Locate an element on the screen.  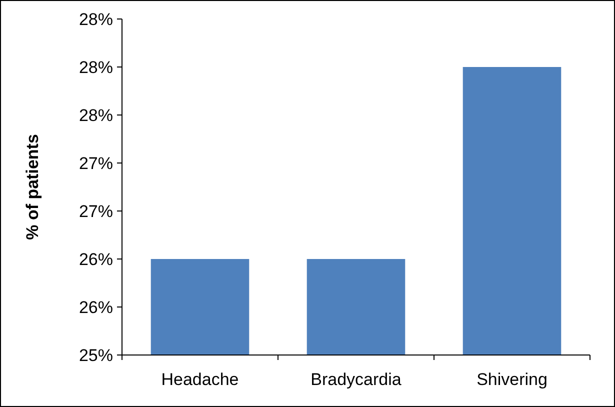
x-tick-label: Headache is located at coordinates (200, 379).